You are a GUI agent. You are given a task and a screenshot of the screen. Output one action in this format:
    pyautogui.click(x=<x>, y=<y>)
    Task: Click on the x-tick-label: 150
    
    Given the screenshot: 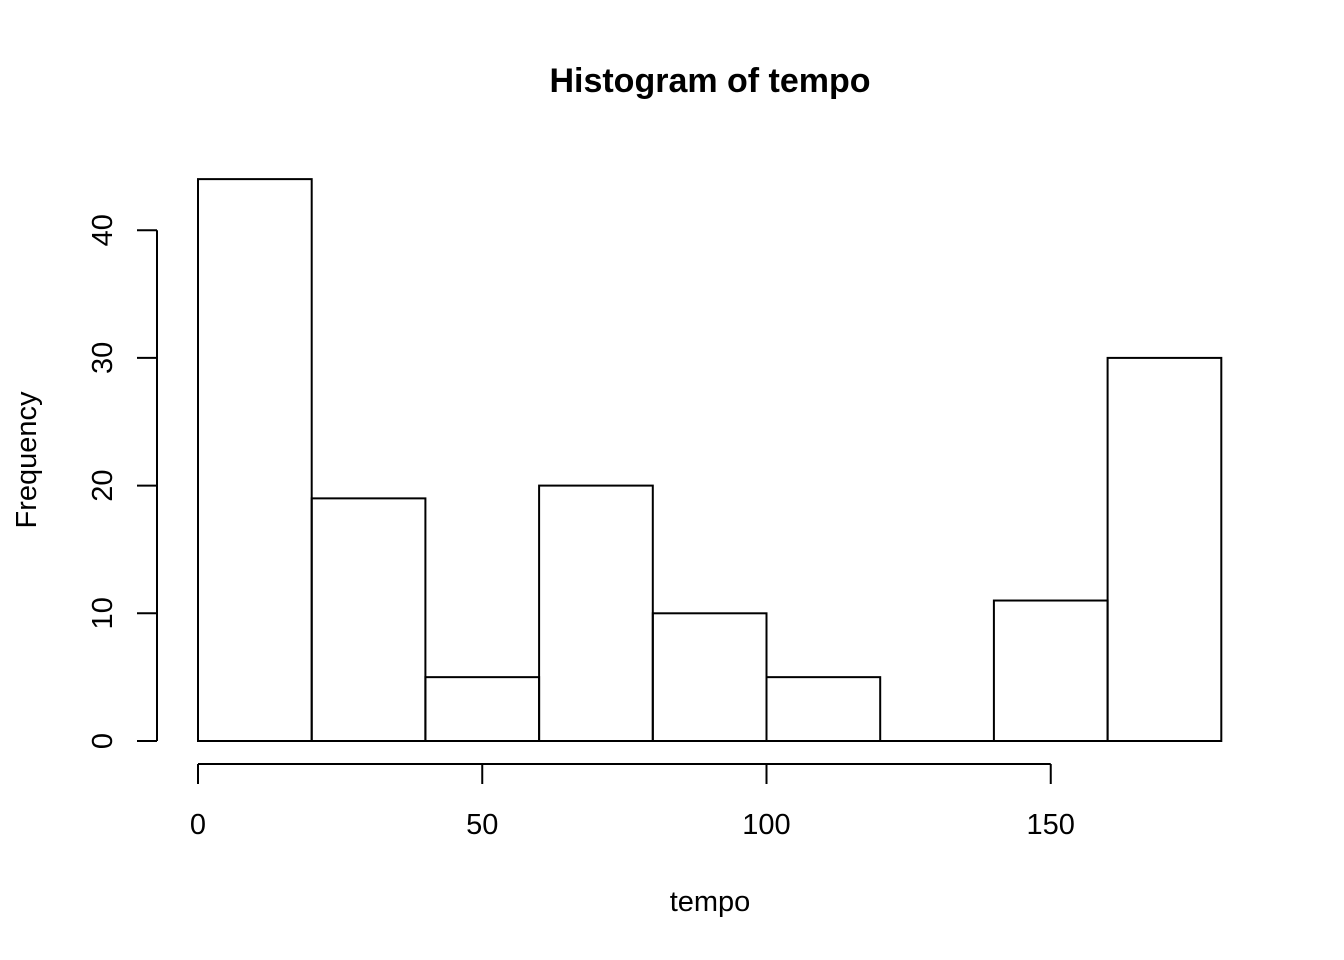 What is the action you would take?
    pyautogui.click(x=1051, y=825)
    